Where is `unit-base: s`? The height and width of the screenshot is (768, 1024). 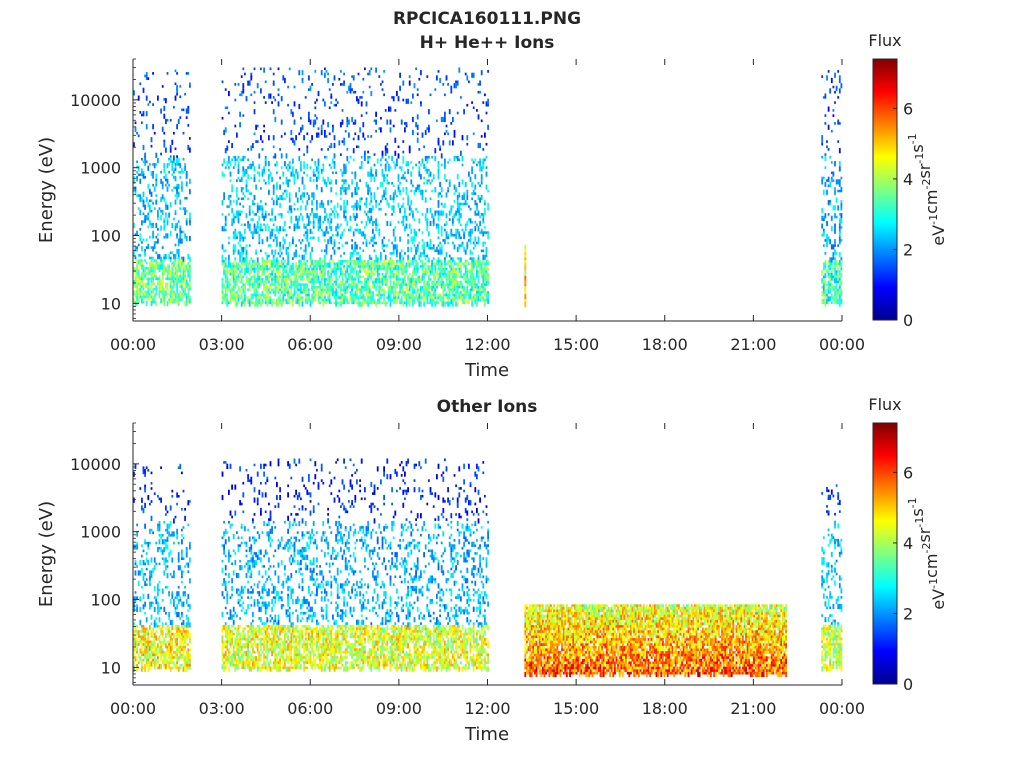 unit-base: s is located at coordinates (917, 148).